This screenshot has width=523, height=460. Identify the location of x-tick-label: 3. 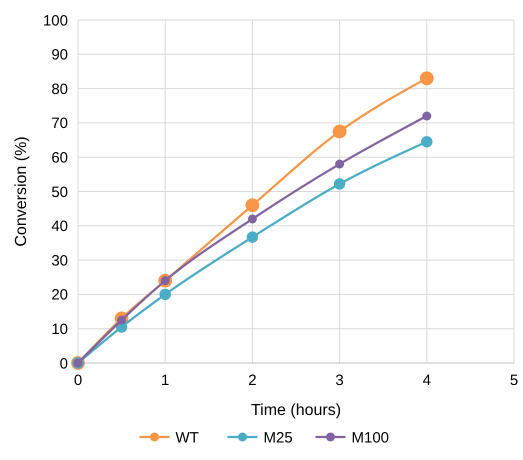
(339, 380).